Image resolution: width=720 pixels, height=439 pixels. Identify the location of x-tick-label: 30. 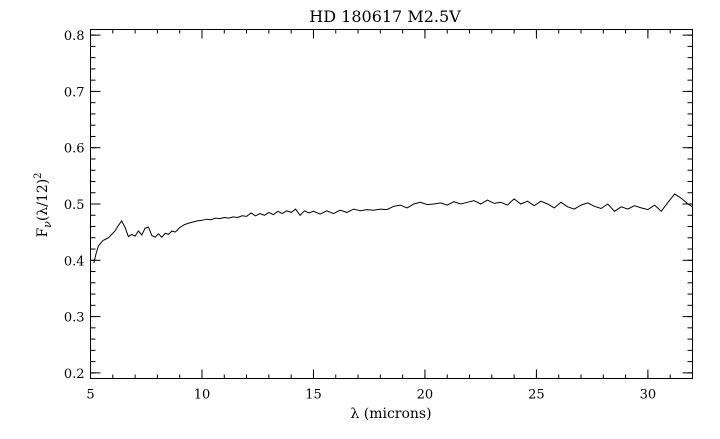
(648, 395).